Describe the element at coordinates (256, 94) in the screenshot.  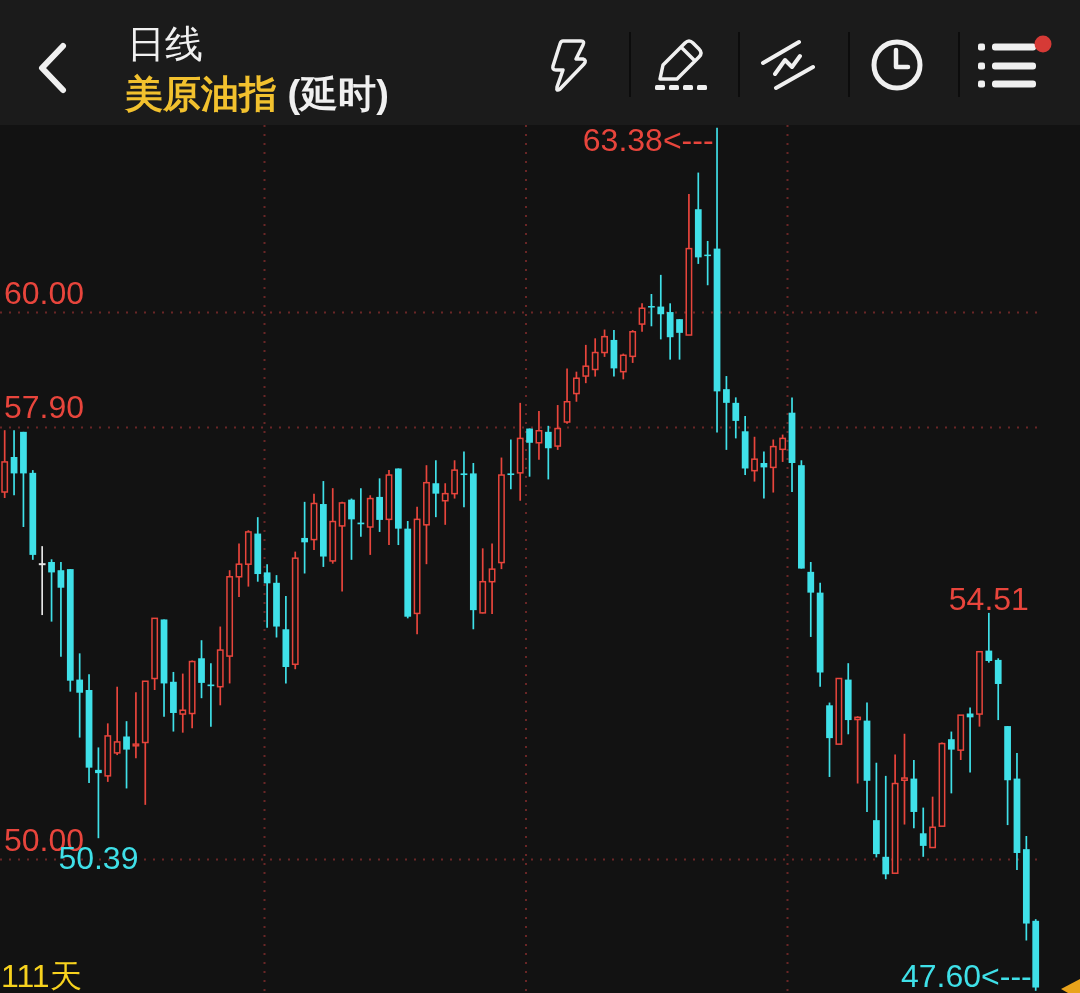
I see `chart-subtitle: 美原油指 (延时)` at that location.